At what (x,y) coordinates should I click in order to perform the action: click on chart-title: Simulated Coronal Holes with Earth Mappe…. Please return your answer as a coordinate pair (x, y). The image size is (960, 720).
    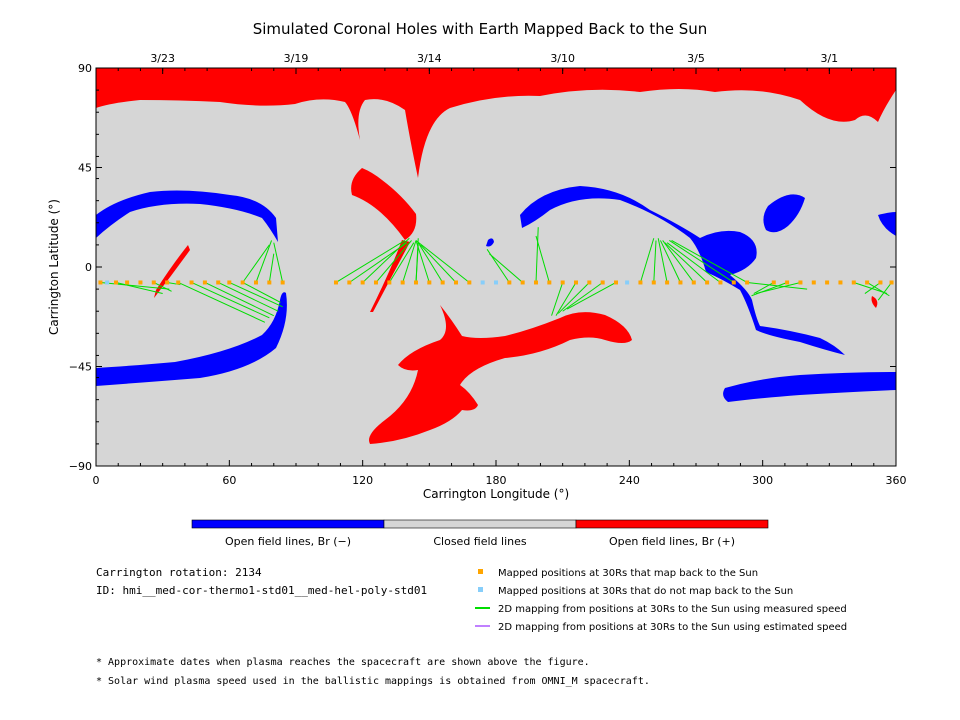
    Looking at the image, I should click on (480, 29).